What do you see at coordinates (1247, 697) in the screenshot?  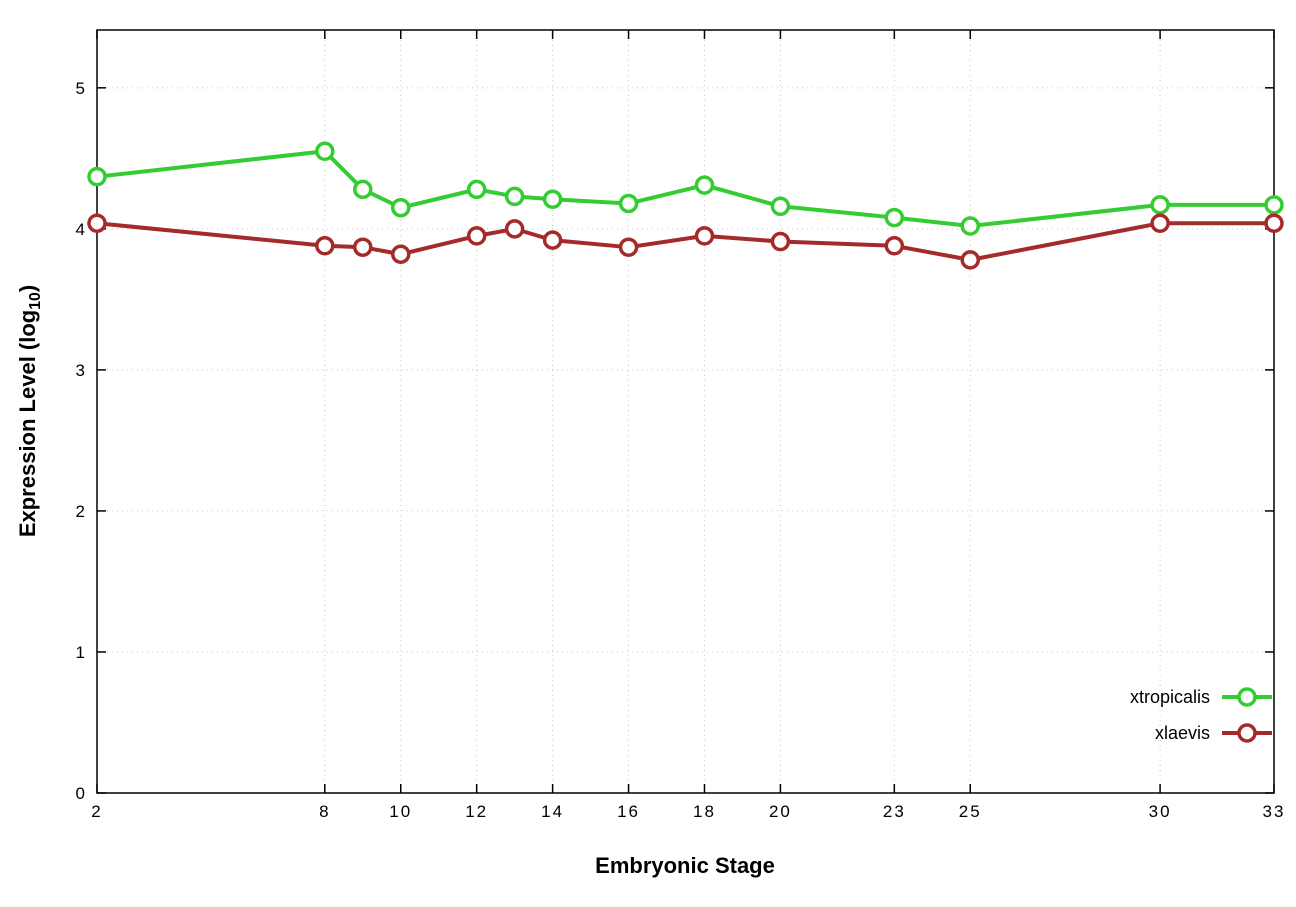 I see `legend-marker-xtropicalis` at bounding box center [1247, 697].